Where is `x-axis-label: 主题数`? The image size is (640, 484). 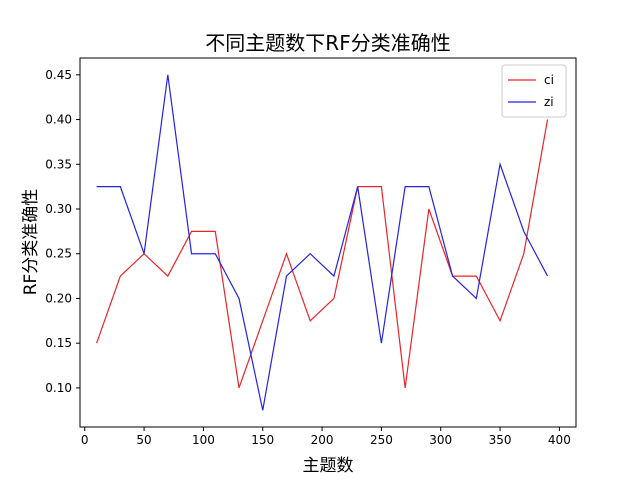
x-axis-label: 主题数 is located at coordinates (328, 466).